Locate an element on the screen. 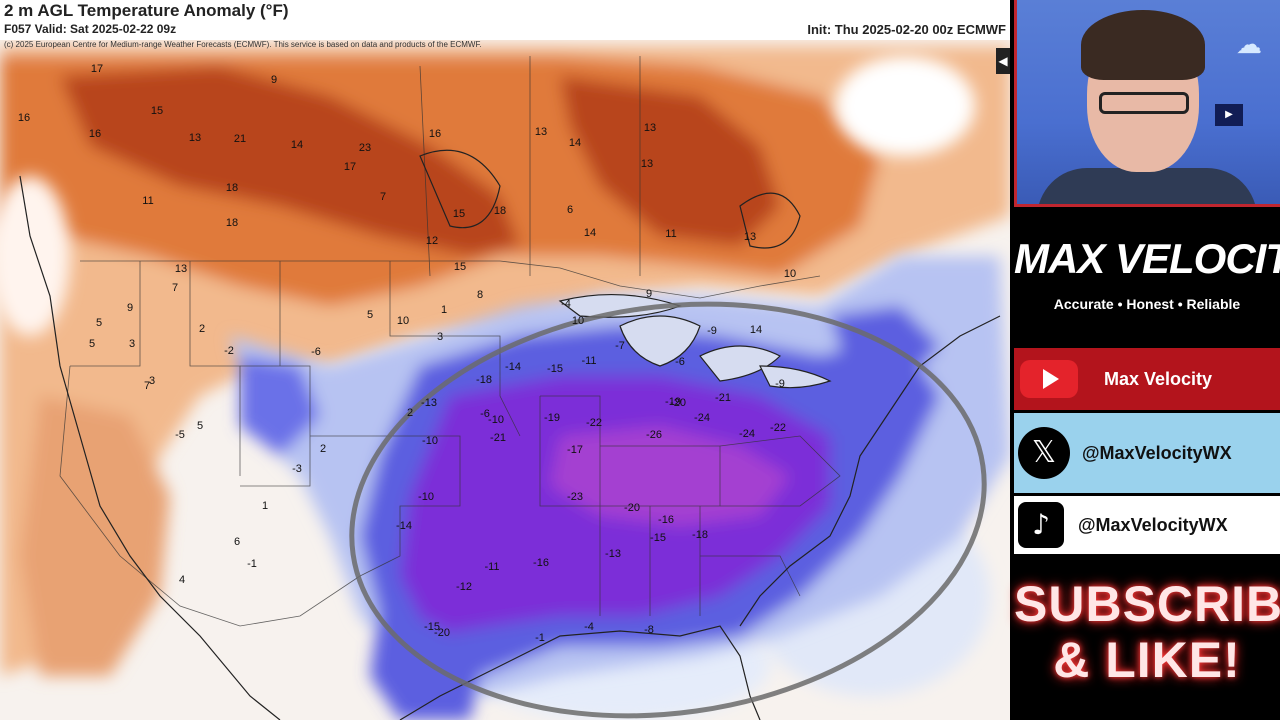 This screenshot has height=720, width=1280. map-init-time: Init: Thu 2025-02-20 00z ECMWF is located at coordinates (906, 29).